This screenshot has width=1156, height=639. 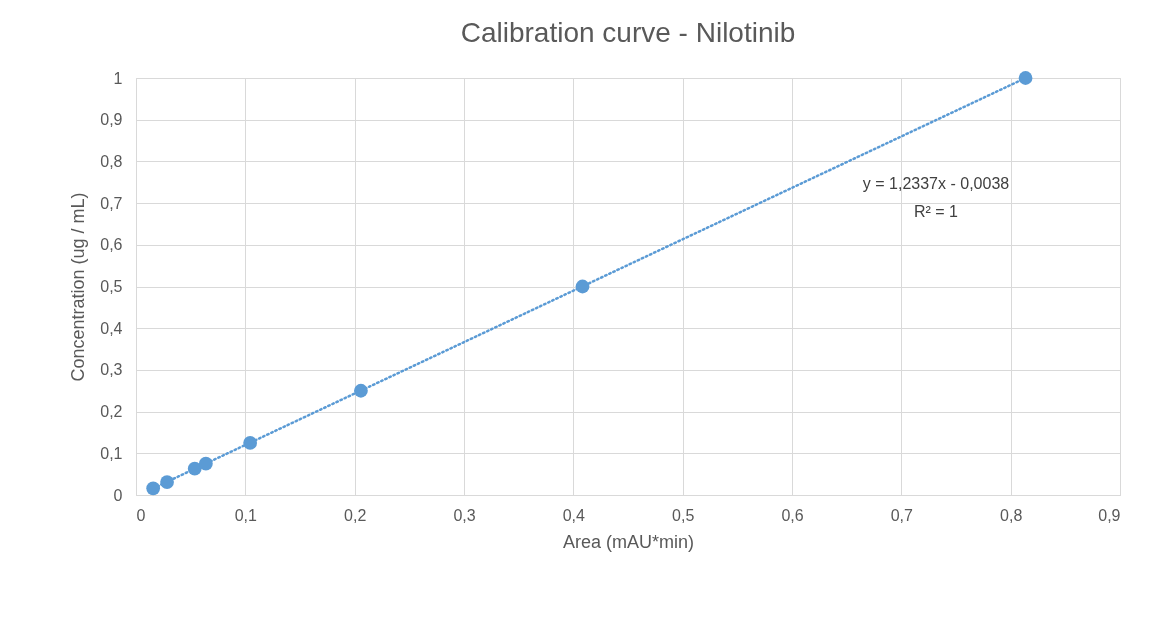 I want to click on annotation: y = 1,2337x - 0,0038, so click(x=936, y=183).